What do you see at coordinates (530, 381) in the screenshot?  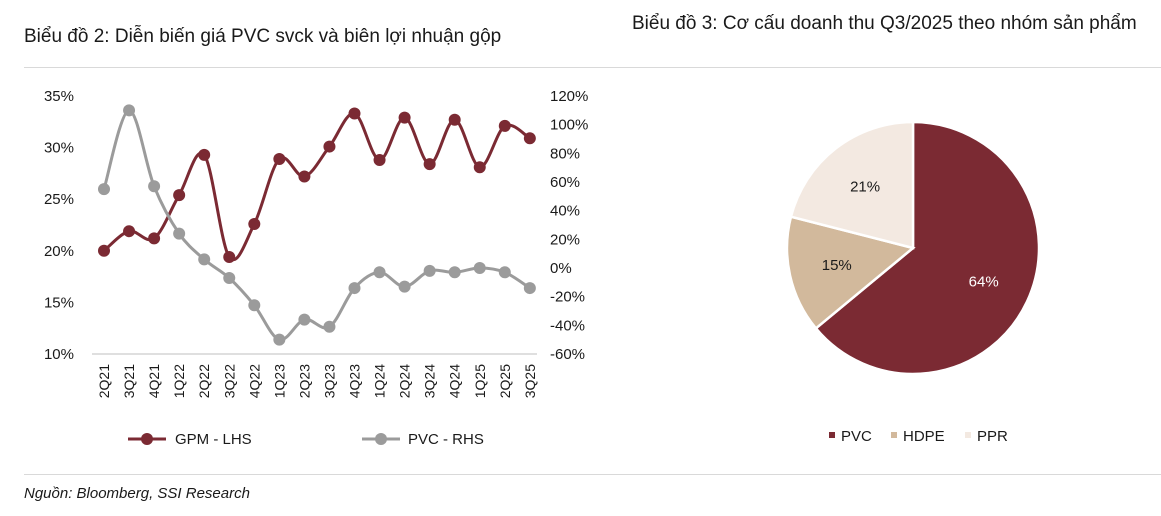 I see `x-tick-label: 3Q25` at bounding box center [530, 381].